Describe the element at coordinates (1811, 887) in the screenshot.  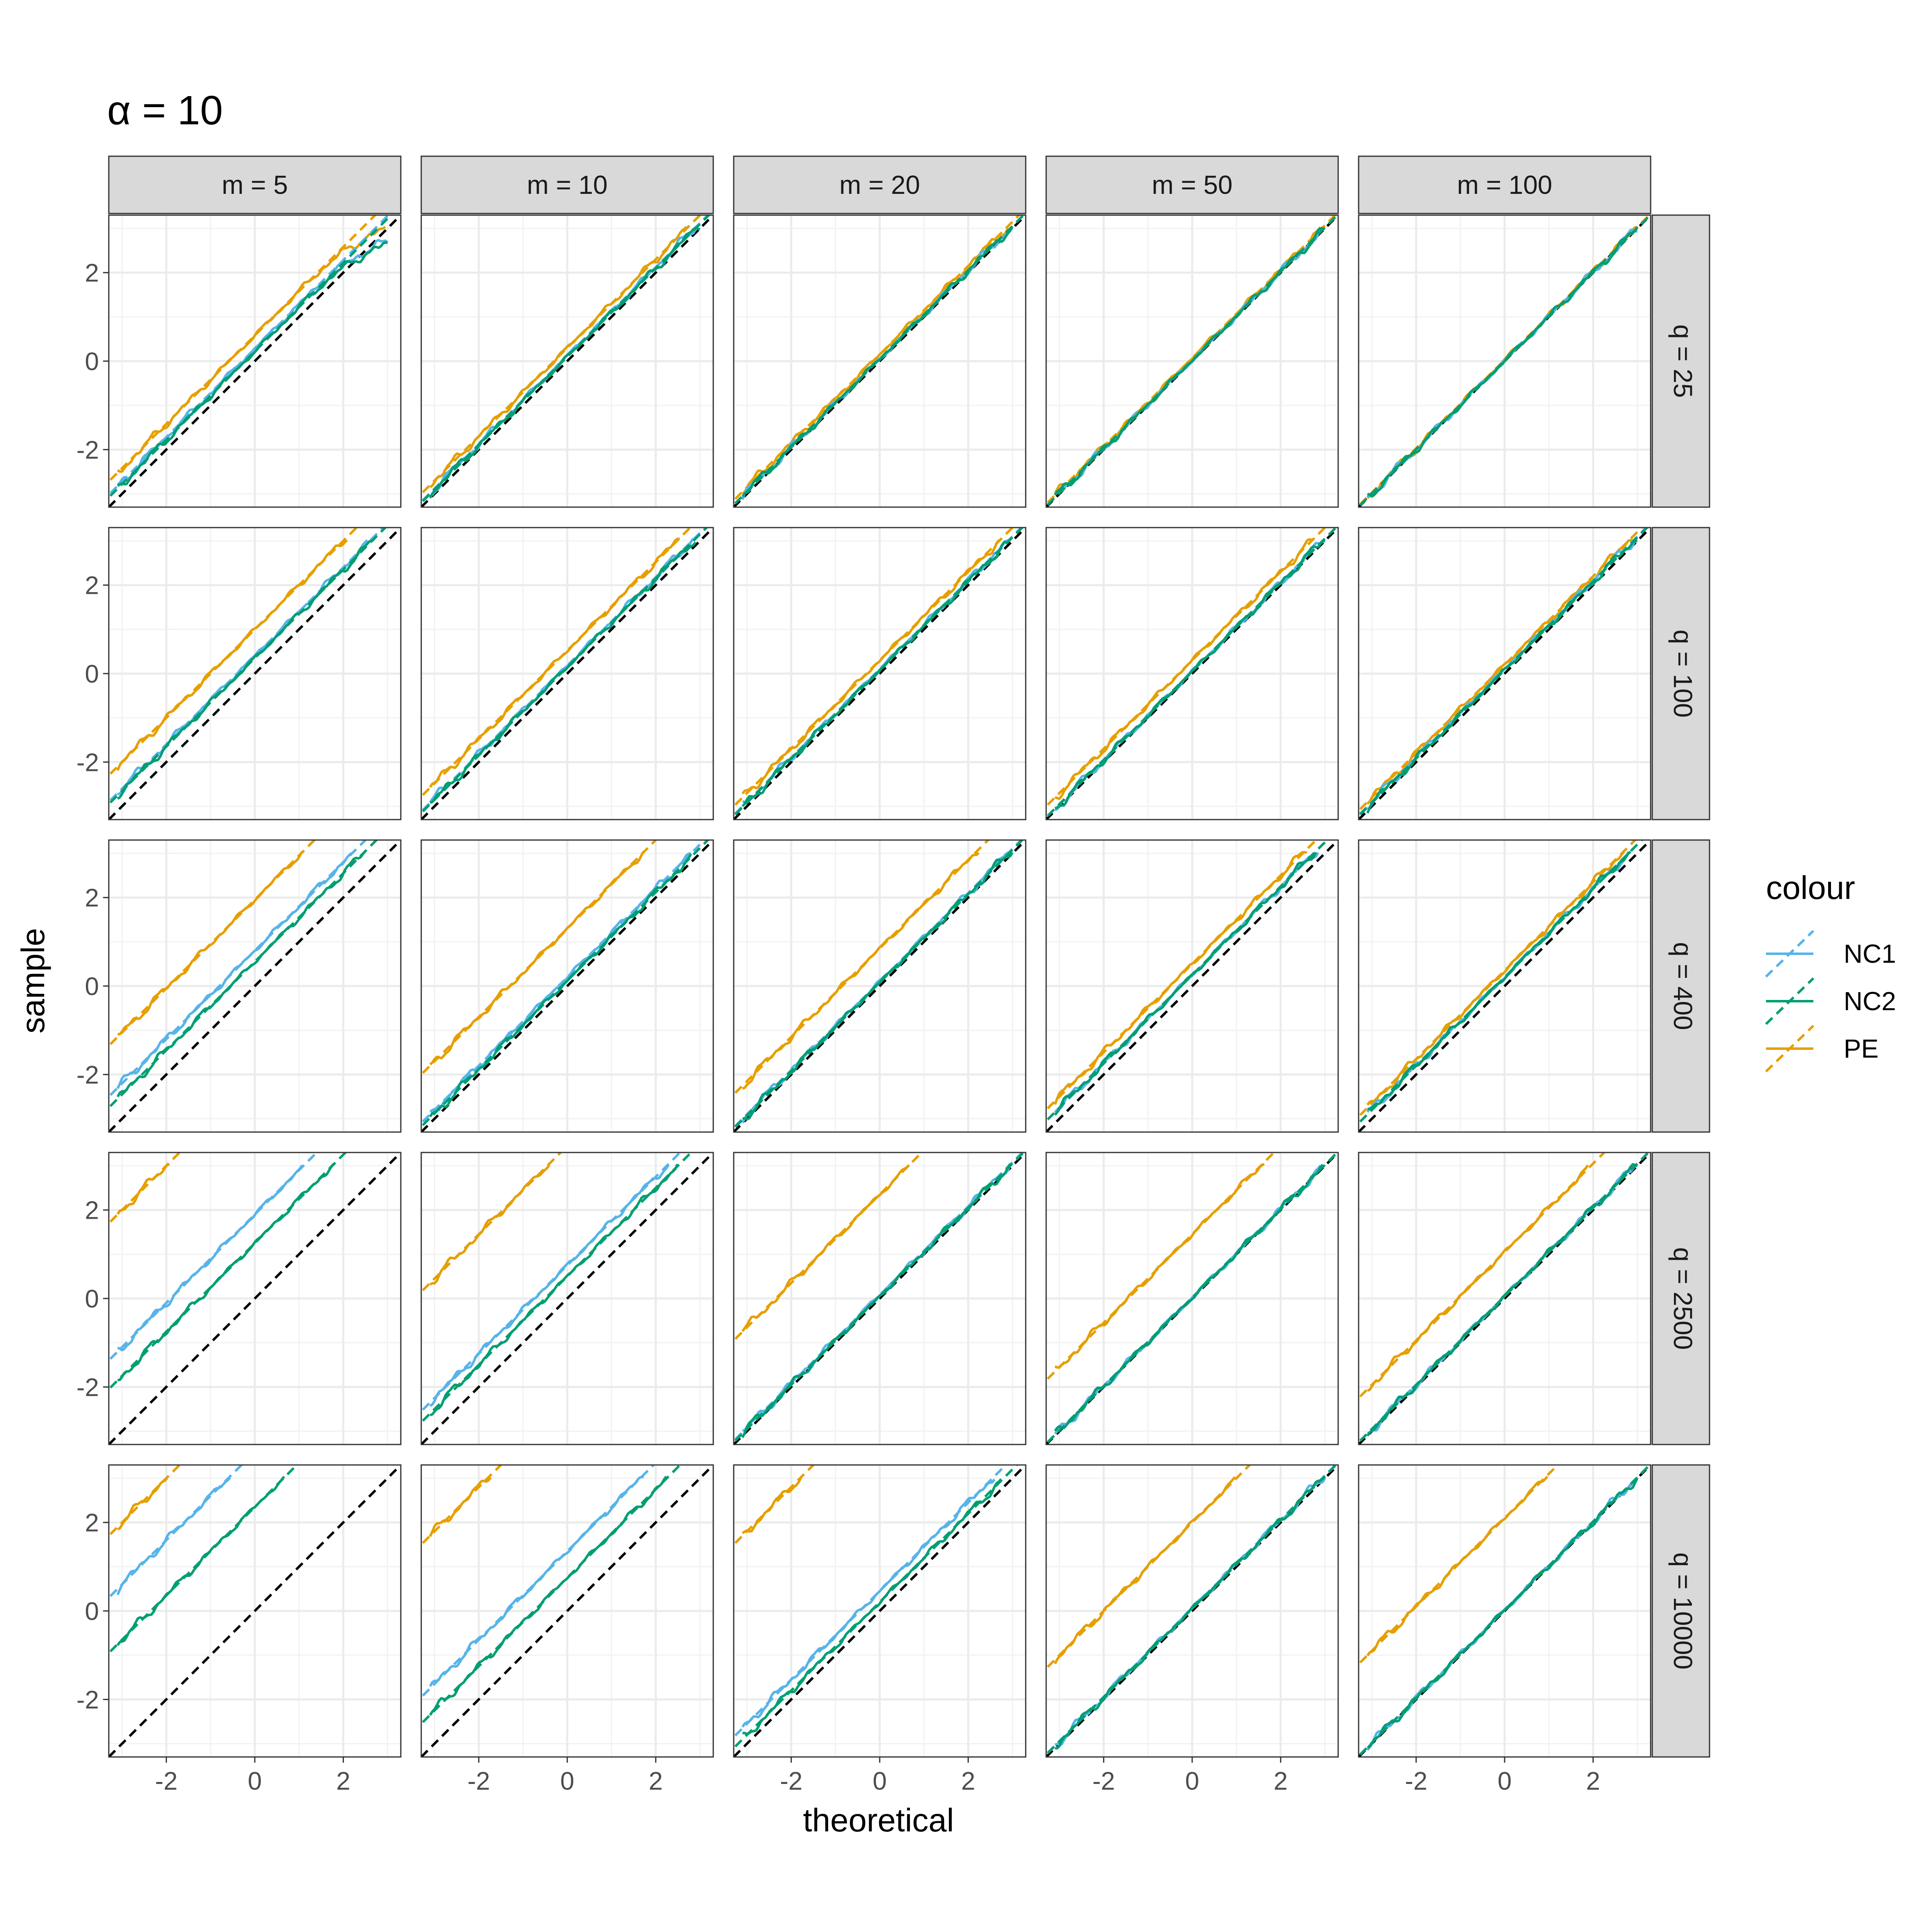
I see `legend-title: colour` at that location.